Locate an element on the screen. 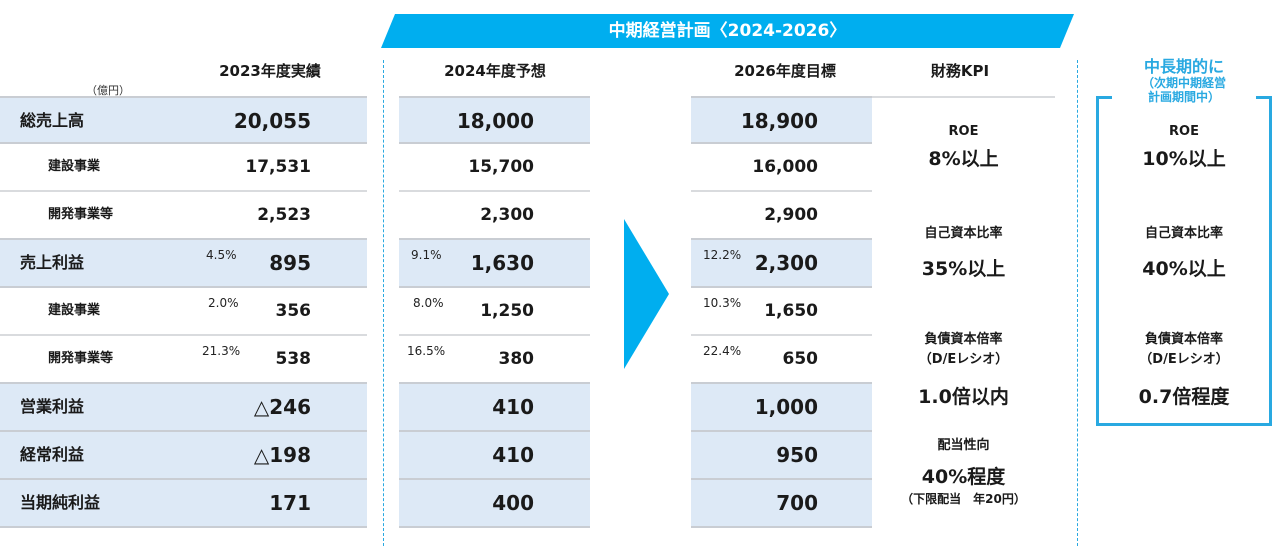 The image size is (1275, 546). actual-value: 538 is located at coordinates (293, 359).